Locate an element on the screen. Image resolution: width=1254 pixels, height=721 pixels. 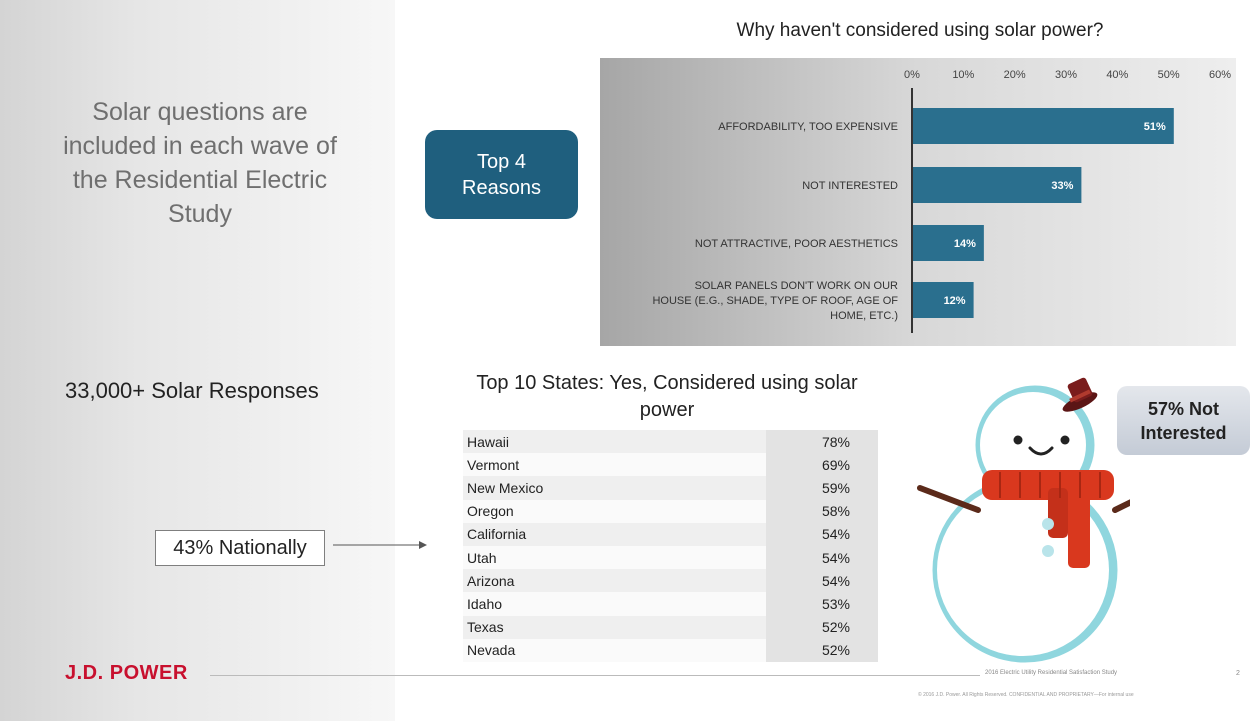
state-name: Idaho is located at coordinates (614, 604).